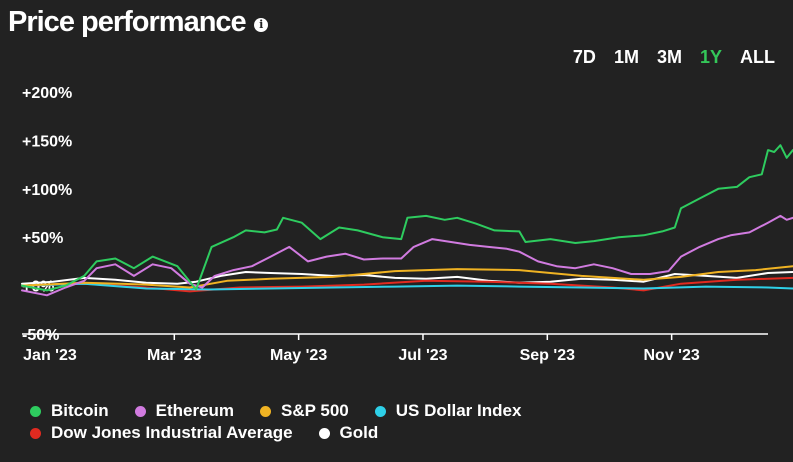  I want to click on series-line-gold, so click(407, 278).